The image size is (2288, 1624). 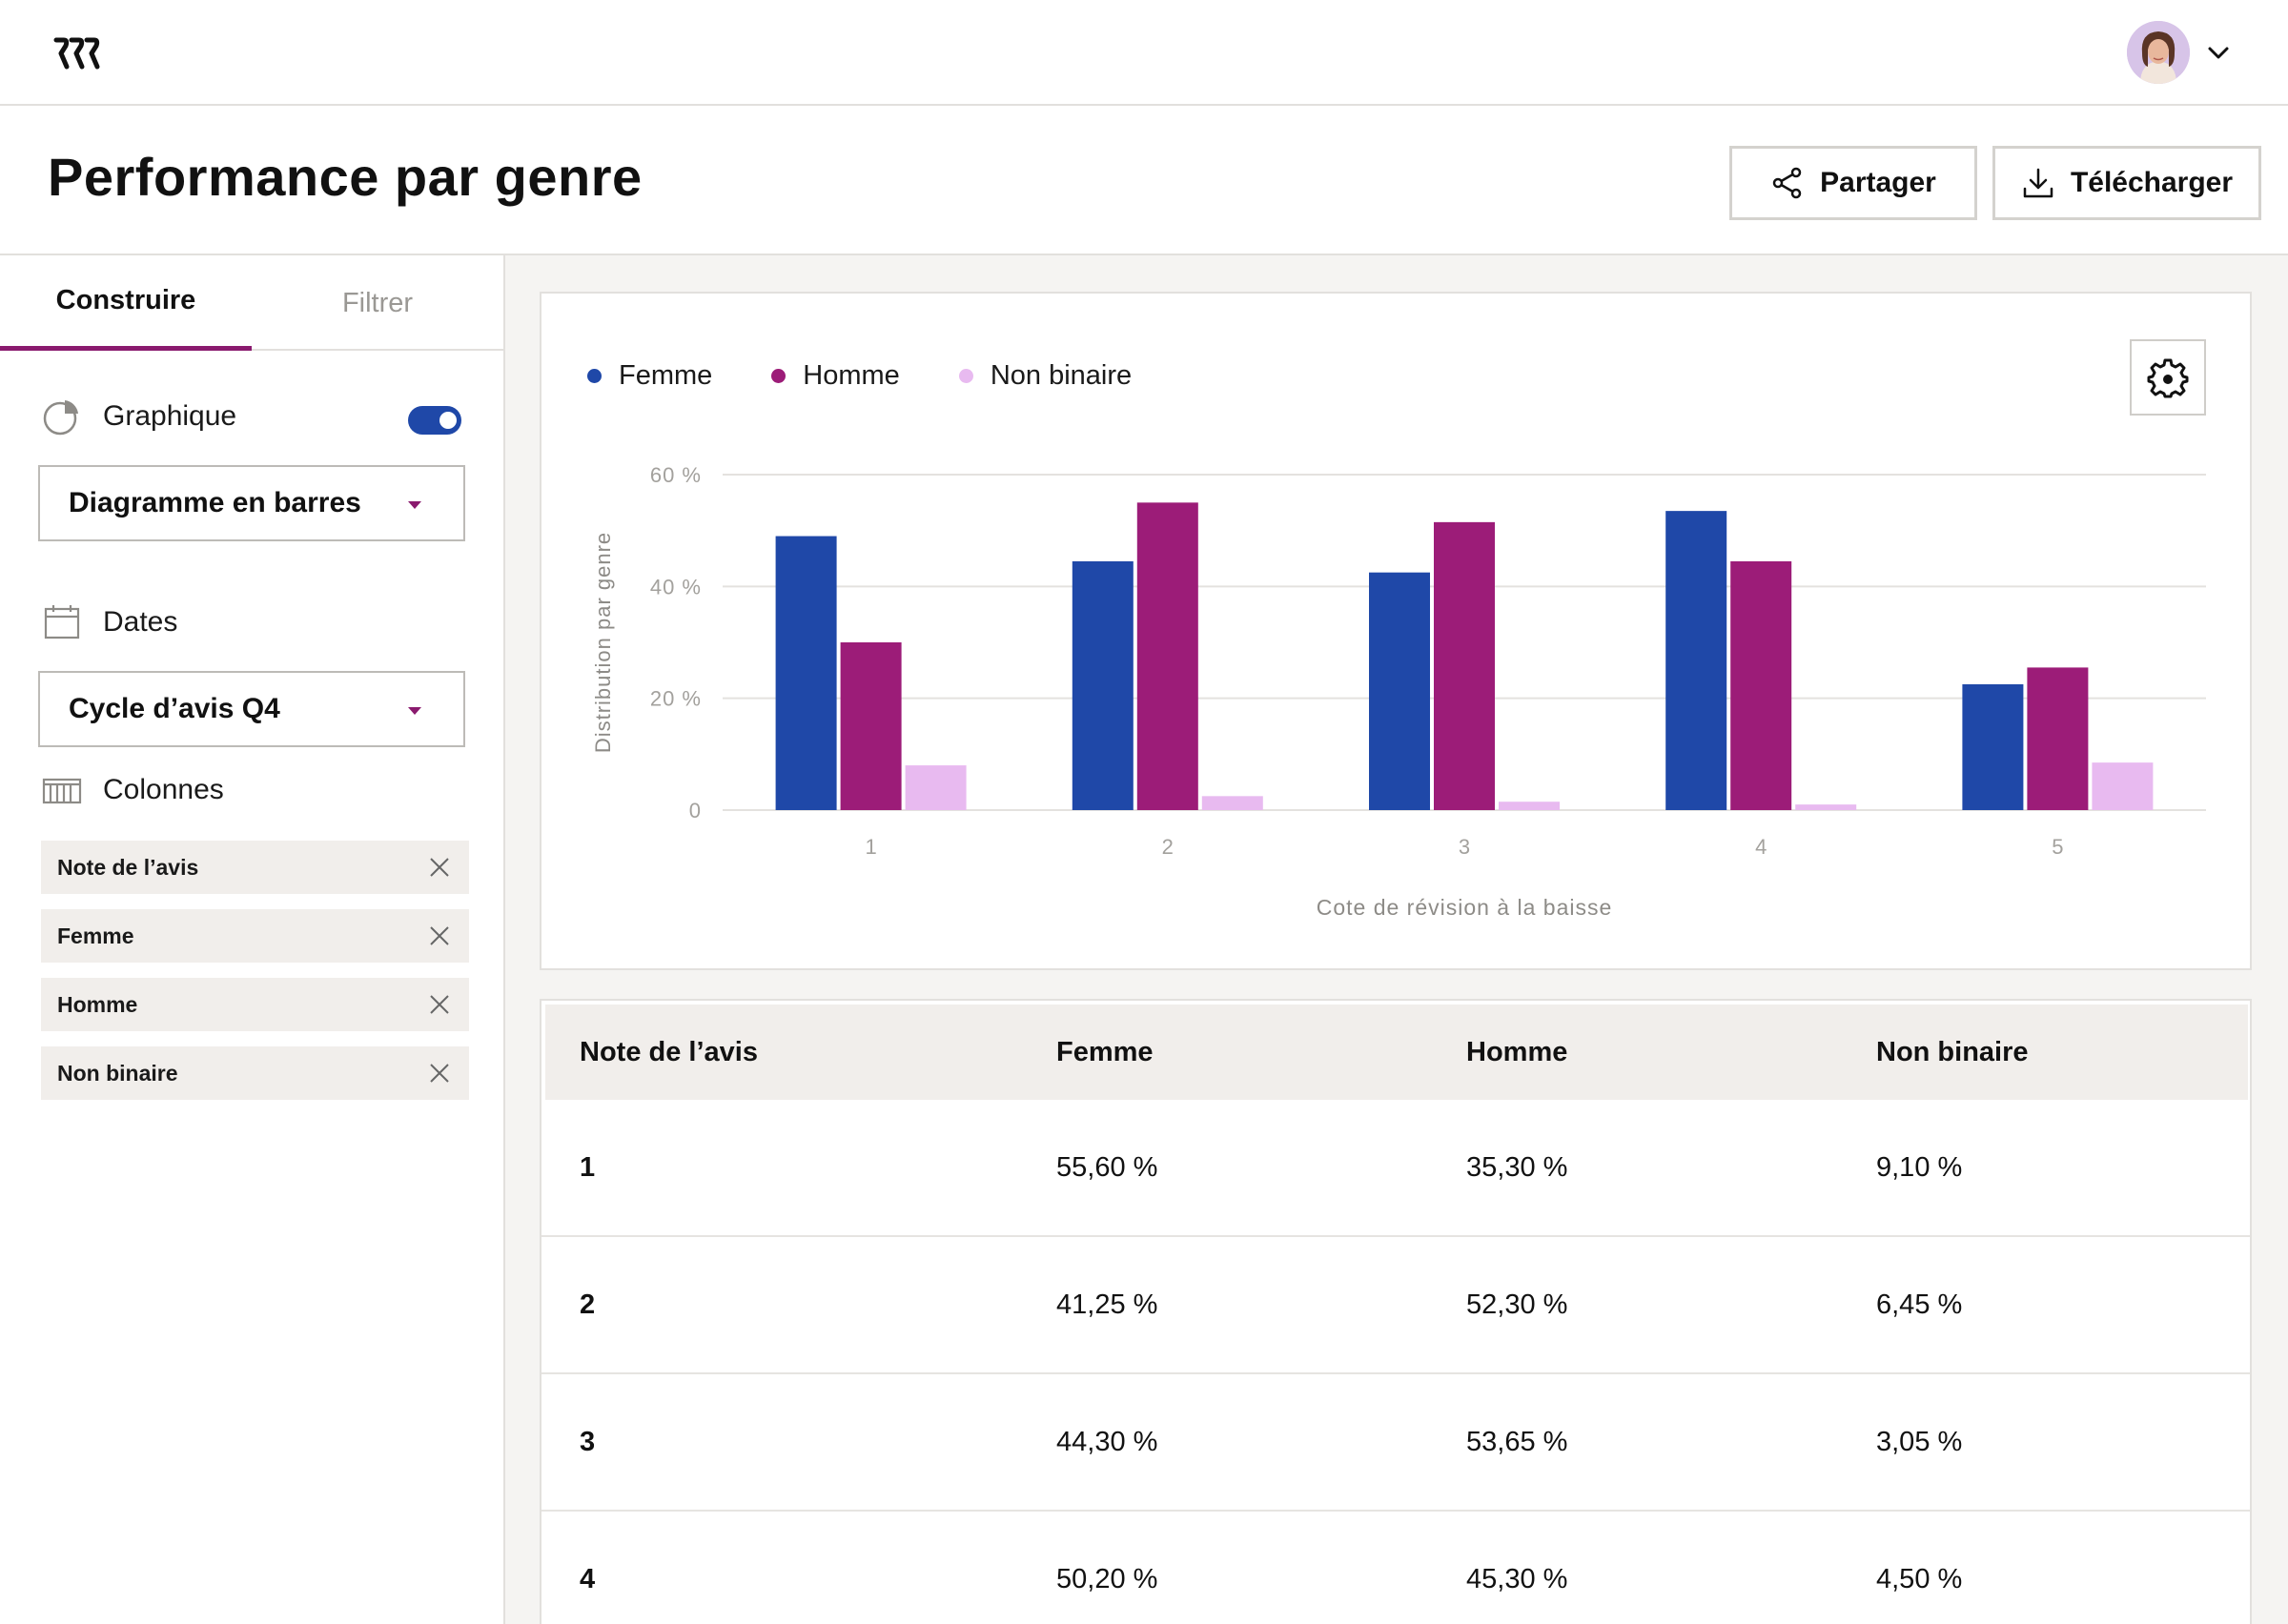 I want to click on user-avatar-icon, so click(x=2158, y=52).